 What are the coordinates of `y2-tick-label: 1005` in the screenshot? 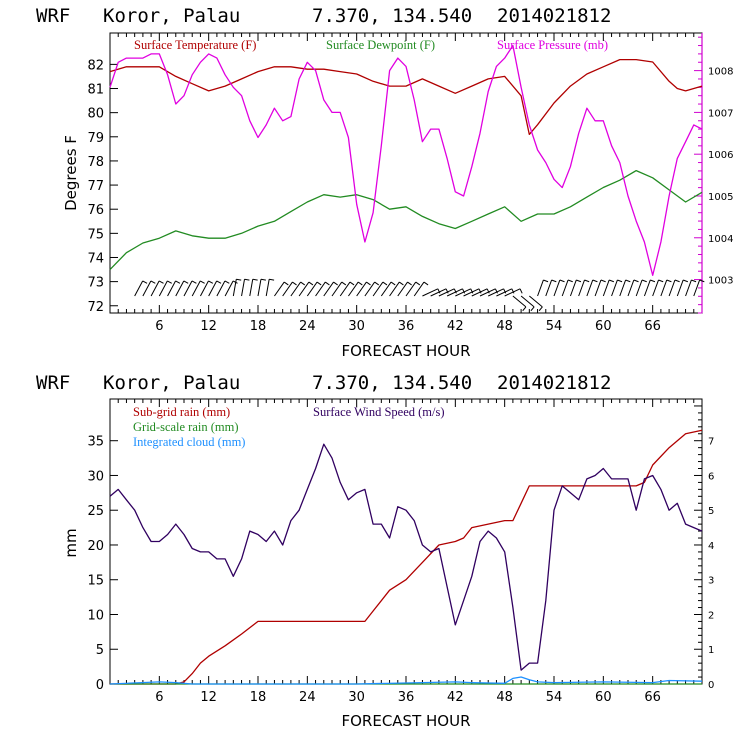 It's located at (720, 197).